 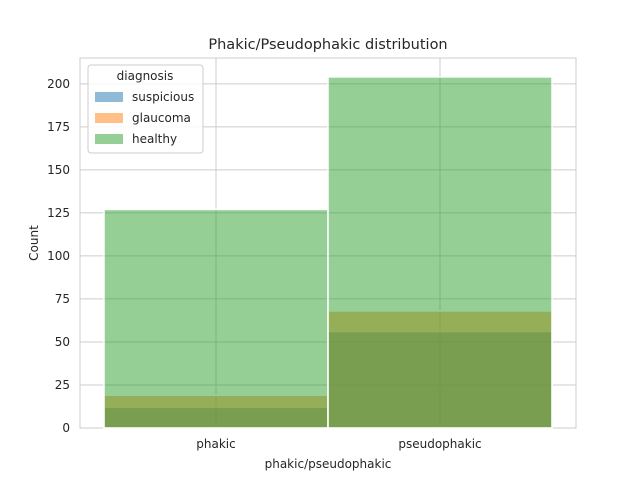 What do you see at coordinates (163, 97) in the screenshot?
I see `legend-label-suspicious: suspicious` at bounding box center [163, 97].